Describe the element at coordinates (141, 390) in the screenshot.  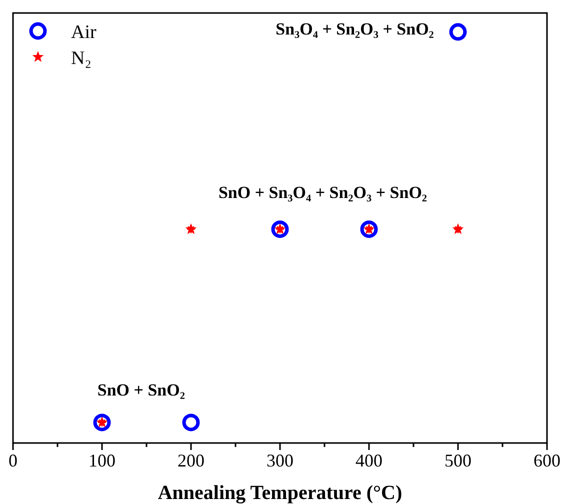
I see `annotation: SnO + SnO₂` at that location.